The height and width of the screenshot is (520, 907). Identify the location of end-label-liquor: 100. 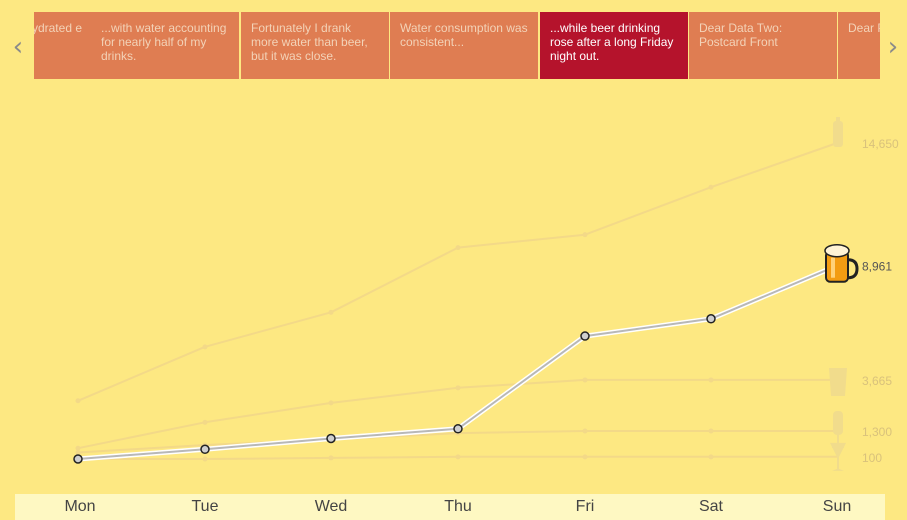
(872, 458).